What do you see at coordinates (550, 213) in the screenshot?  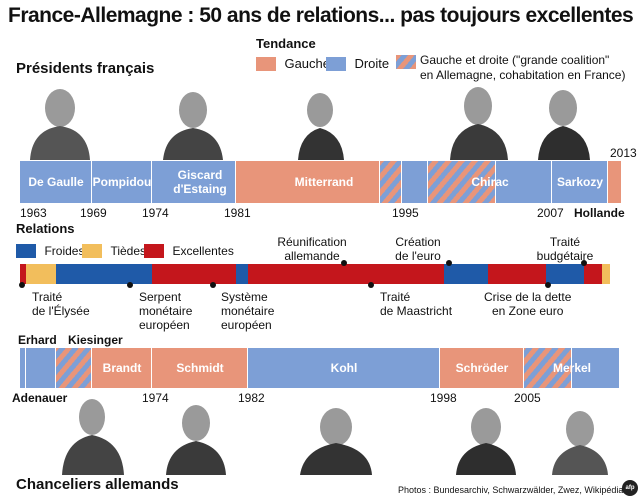 I see `year-2007: 2007` at bounding box center [550, 213].